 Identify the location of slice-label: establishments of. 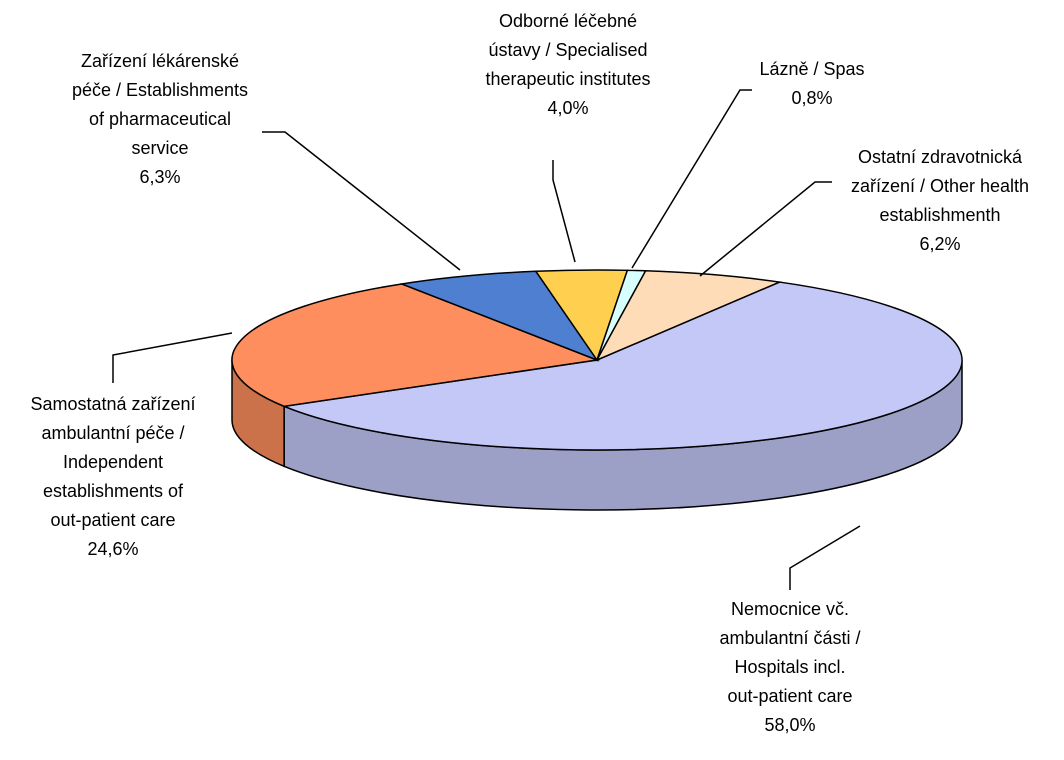
(113, 491).